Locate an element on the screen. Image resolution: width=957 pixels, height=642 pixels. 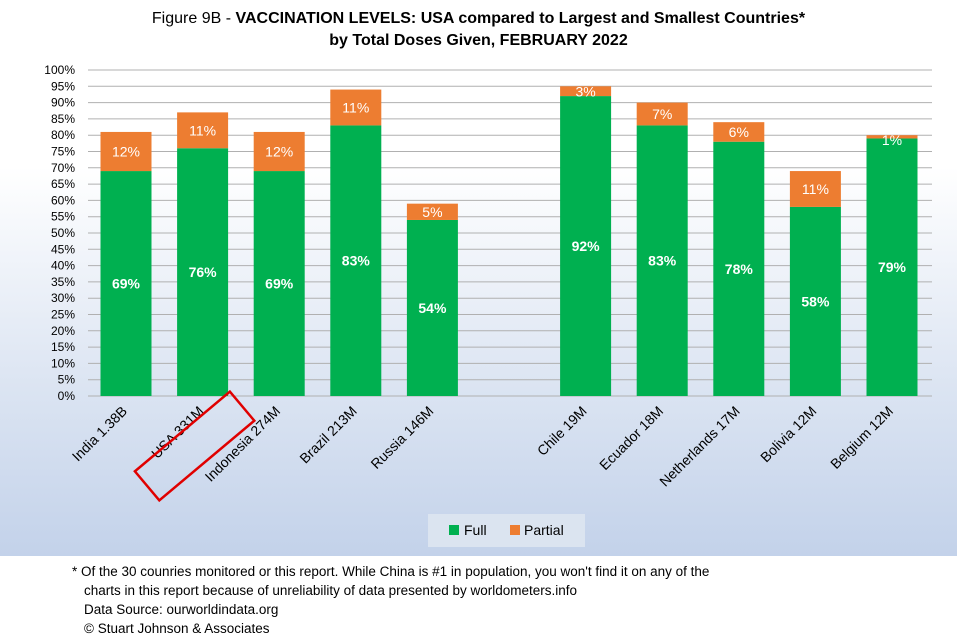
x-tick-label: Netherlands 17M is located at coordinates (699, 446).